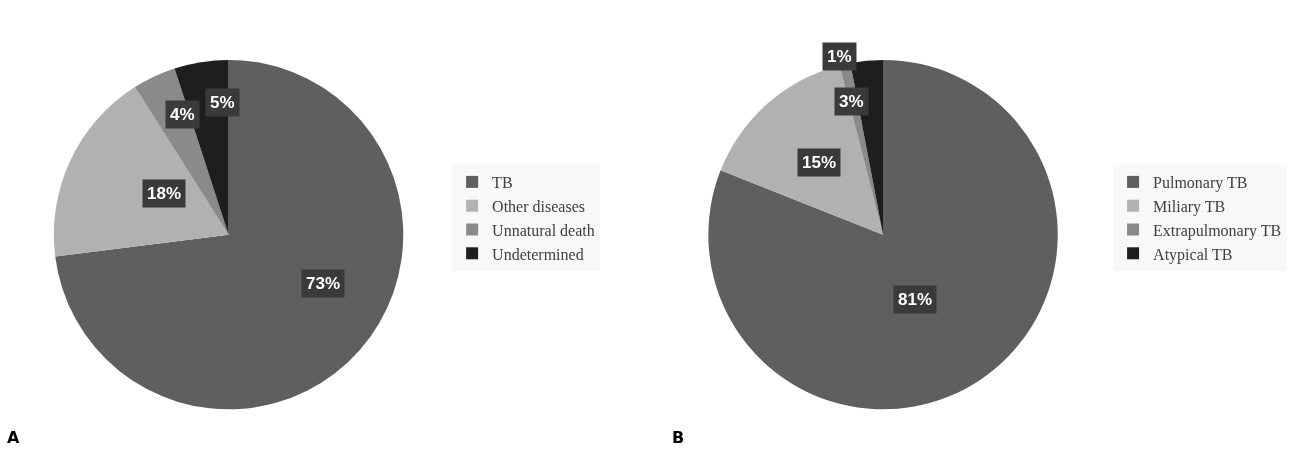 This screenshot has height=456, width=1306. I want to click on data-label: 15%, so click(819, 162).